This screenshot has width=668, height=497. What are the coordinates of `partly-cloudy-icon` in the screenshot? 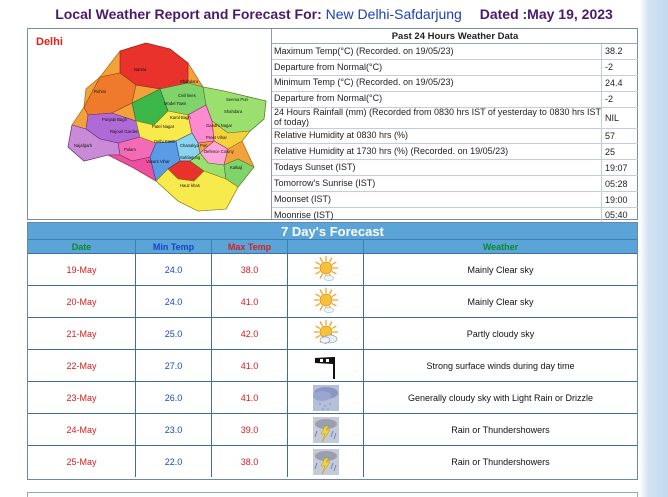 It's located at (325, 331).